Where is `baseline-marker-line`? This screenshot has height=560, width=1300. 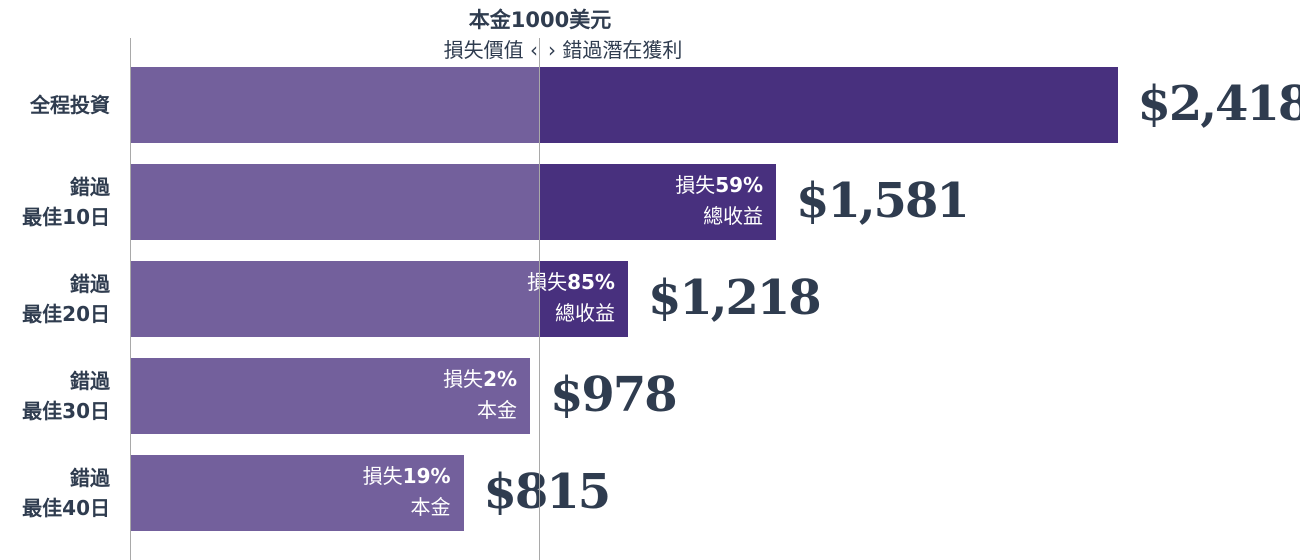 baseline-marker-line is located at coordinates (539, 299).